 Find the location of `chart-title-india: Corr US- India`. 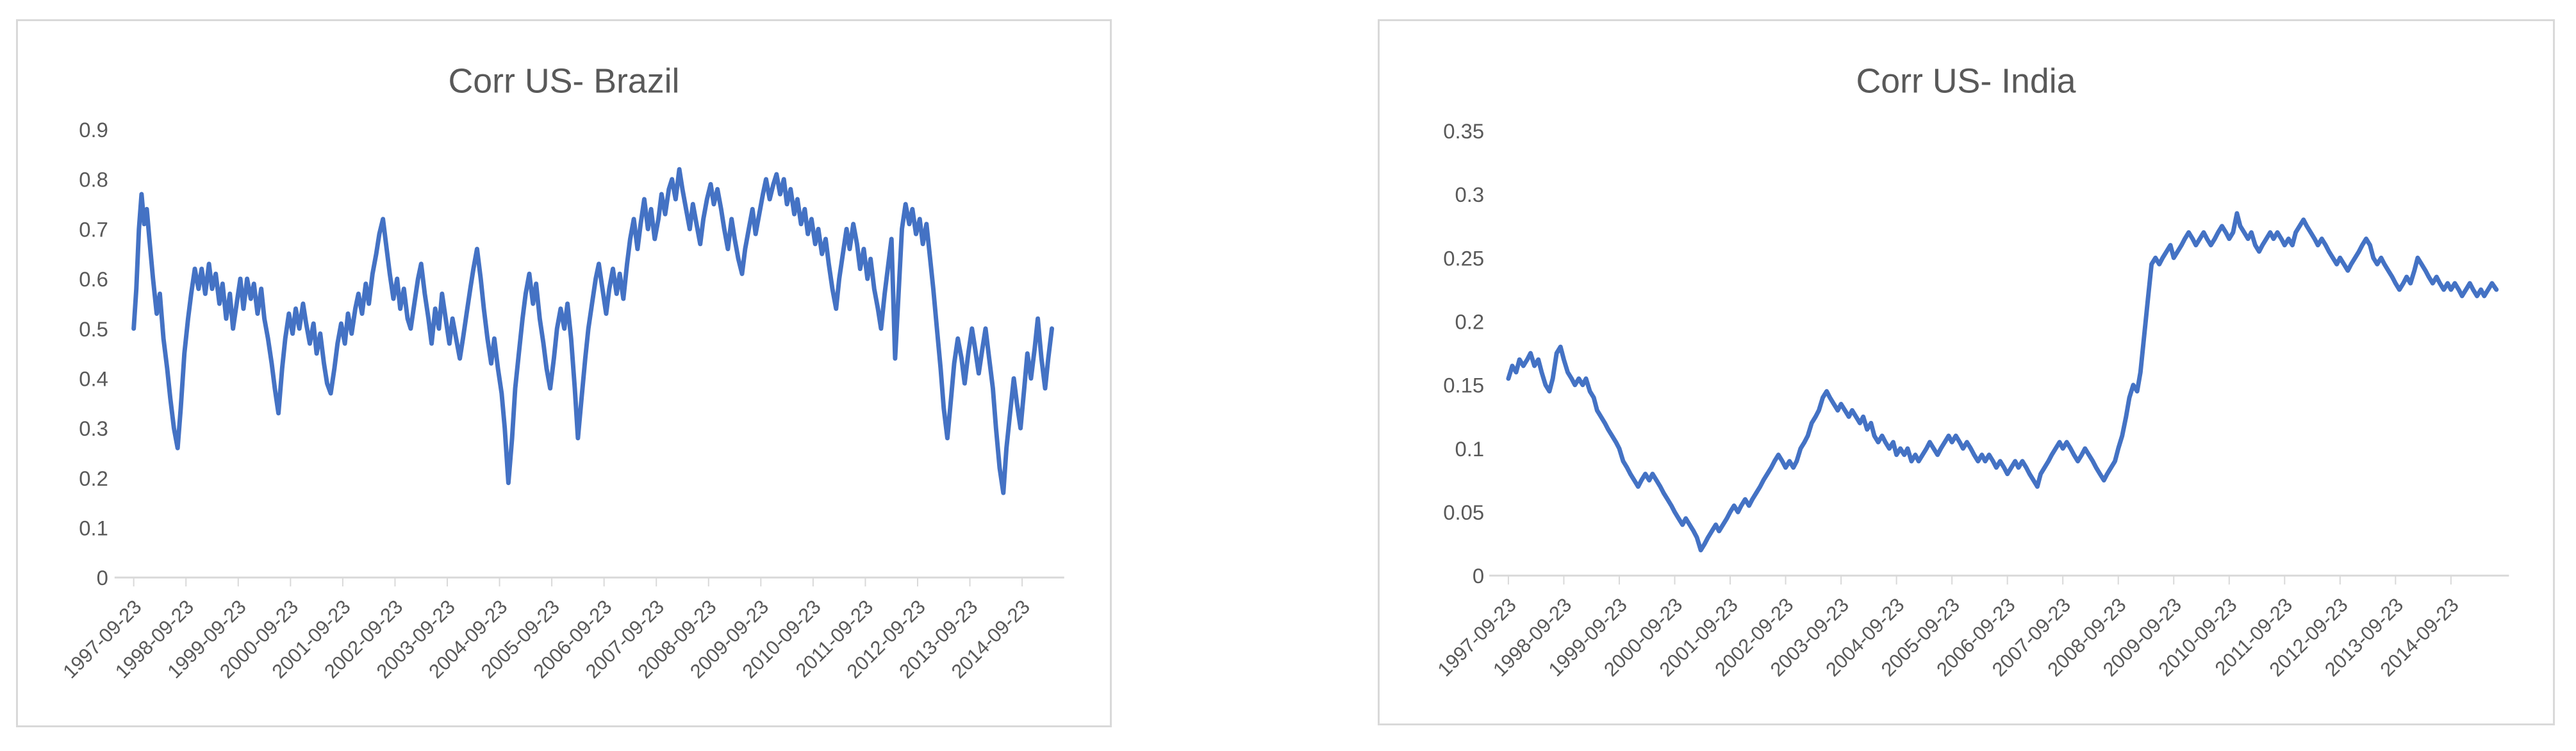

chart-title-india: Corr US- India is located at coordinates (1966, 81).